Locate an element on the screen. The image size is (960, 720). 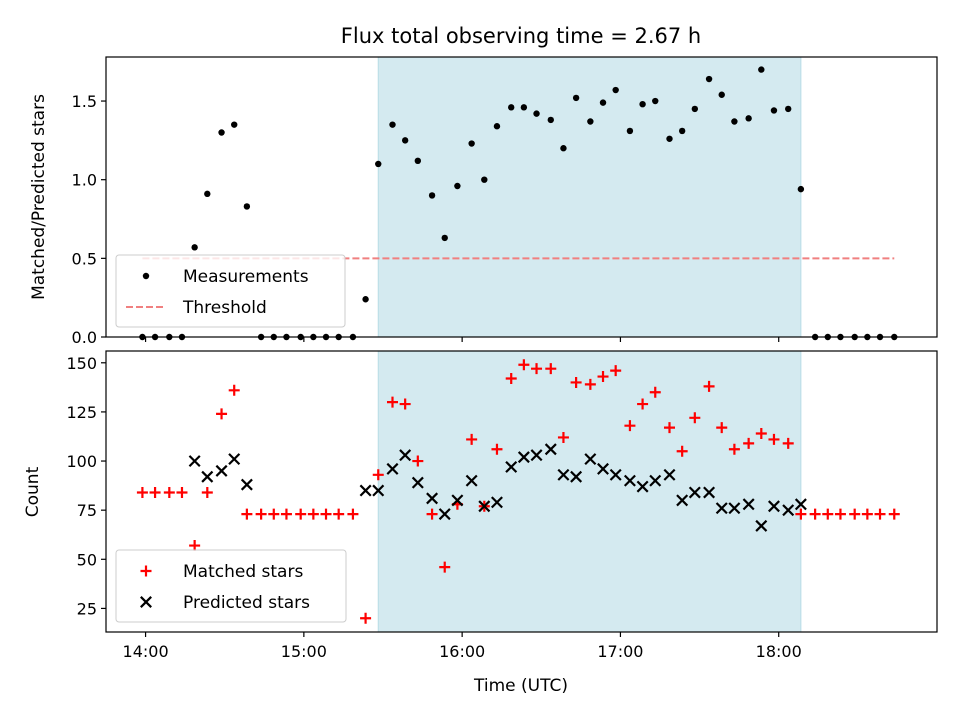
y-axis-label-count: Count is located at coordinates (33, 491).